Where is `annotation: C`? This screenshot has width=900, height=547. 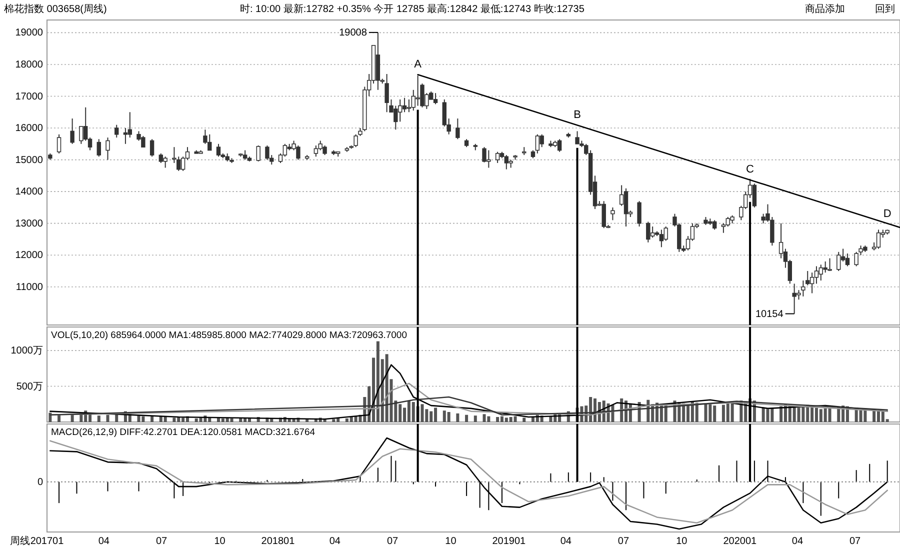 annotation: C is located at coordinates (750, 169).